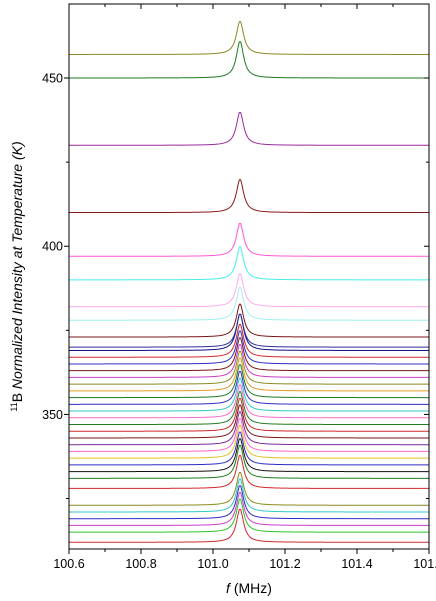  I want to click on spectrum-353k, so click(249, 388).